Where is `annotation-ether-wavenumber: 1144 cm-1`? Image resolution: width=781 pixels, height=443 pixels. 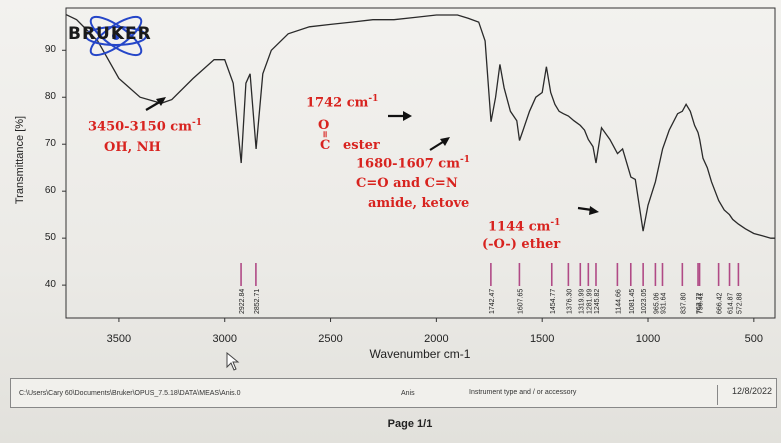 annotation-ether-wavenumber: 1144 cm-1 is located at coordinates (524, 226).